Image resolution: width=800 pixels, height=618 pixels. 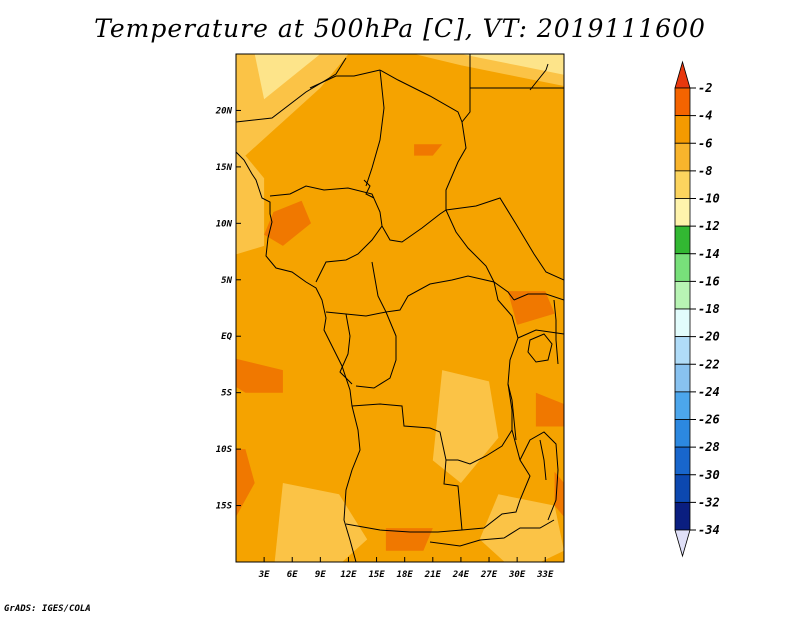 What do you see at coordinates (356, 314) in the screenshot?
I see `border-cameroon-south` at bounding box center [356, 314].